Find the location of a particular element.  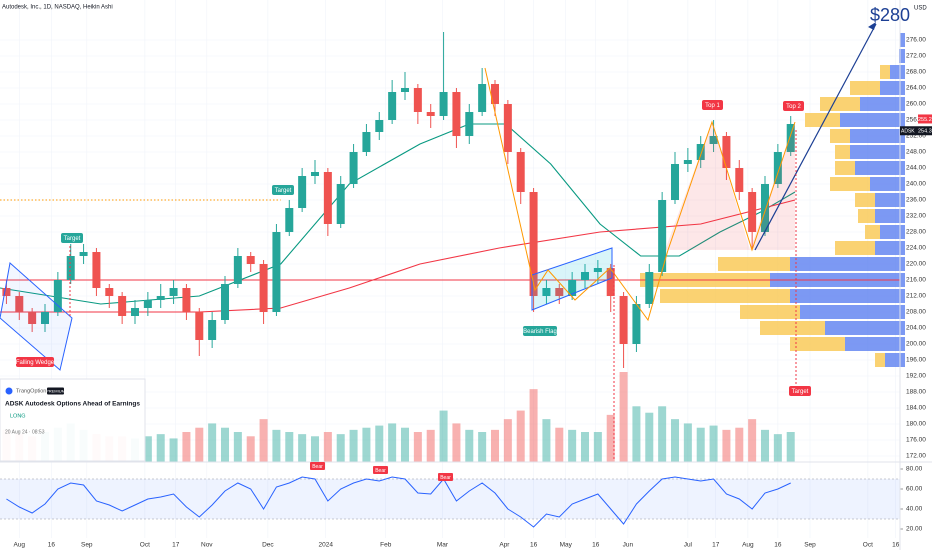

x-tick-label: Jun is located at coordinates (628, 545).